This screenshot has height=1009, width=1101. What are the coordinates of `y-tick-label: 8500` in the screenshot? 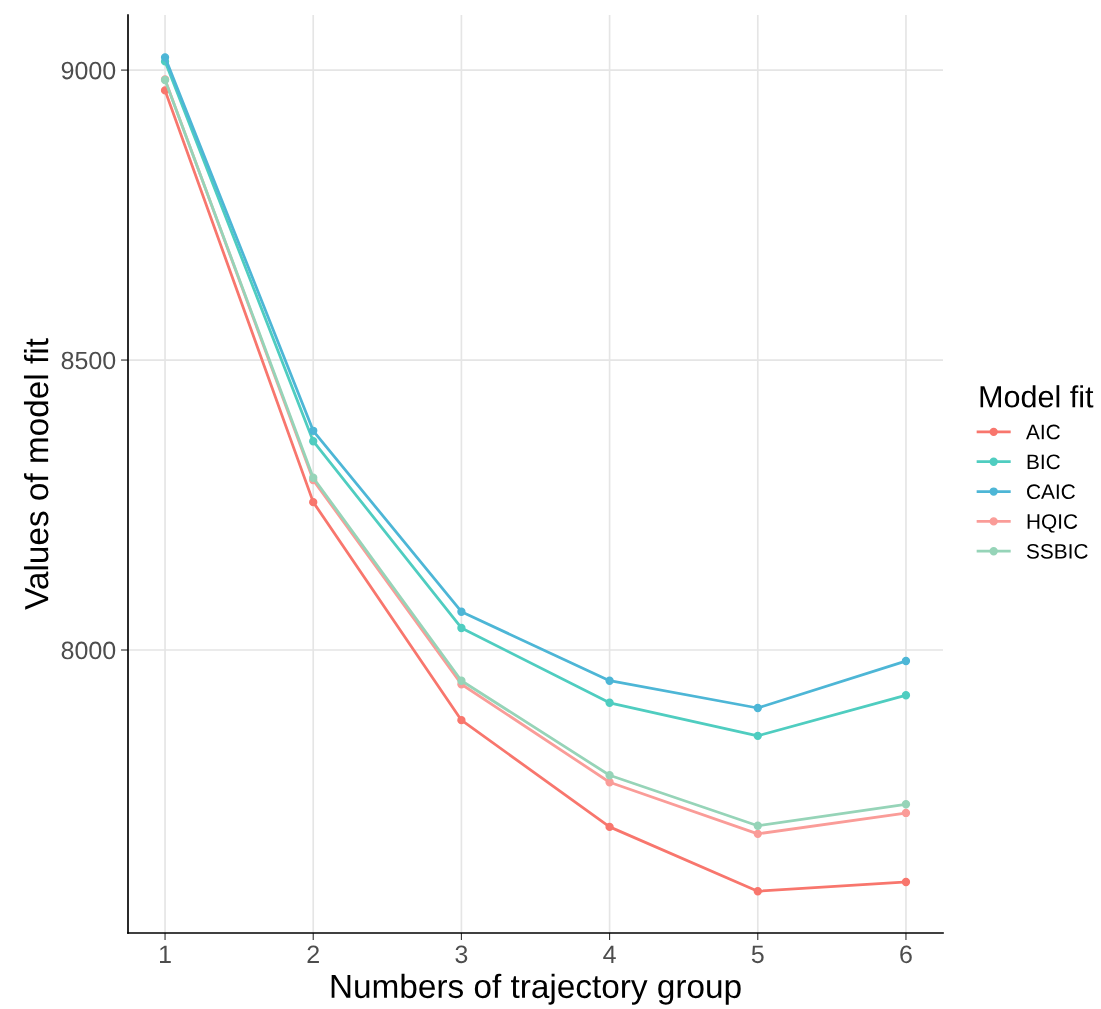 It's located at (88, 360).